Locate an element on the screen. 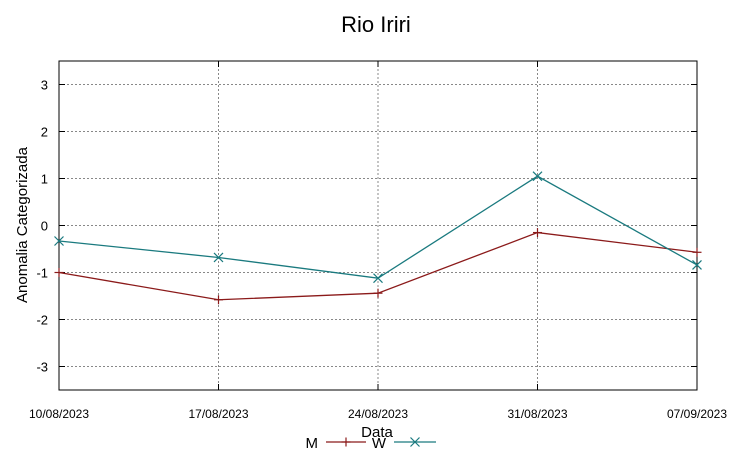 This screenshot has height=459, width=752. legend-marker-M is located at coordinates (346, 442).